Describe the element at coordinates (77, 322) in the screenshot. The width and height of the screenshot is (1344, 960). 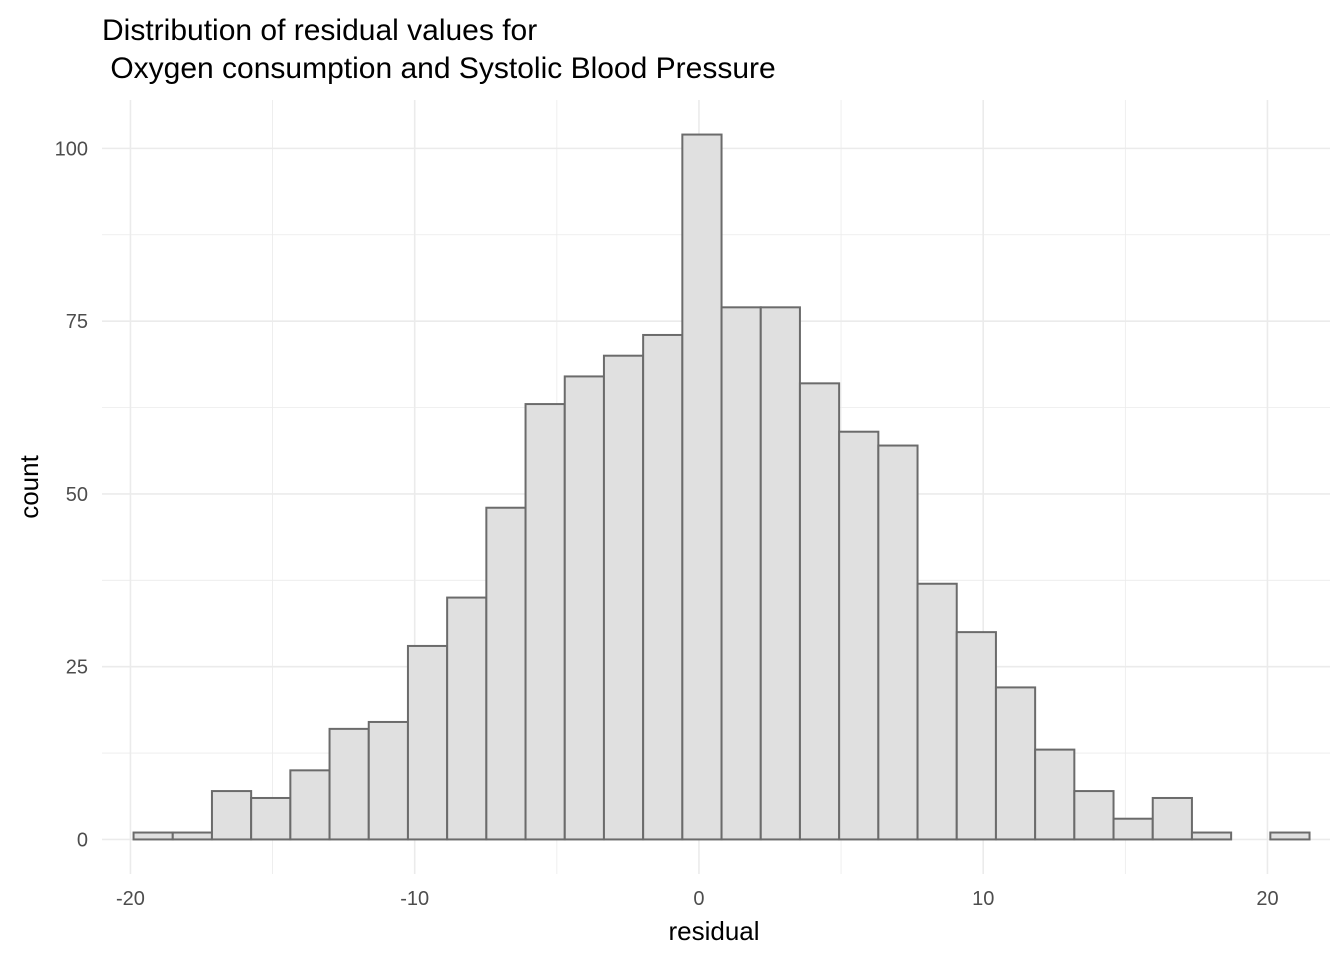
I see `y-tick-label: 75` at that location.